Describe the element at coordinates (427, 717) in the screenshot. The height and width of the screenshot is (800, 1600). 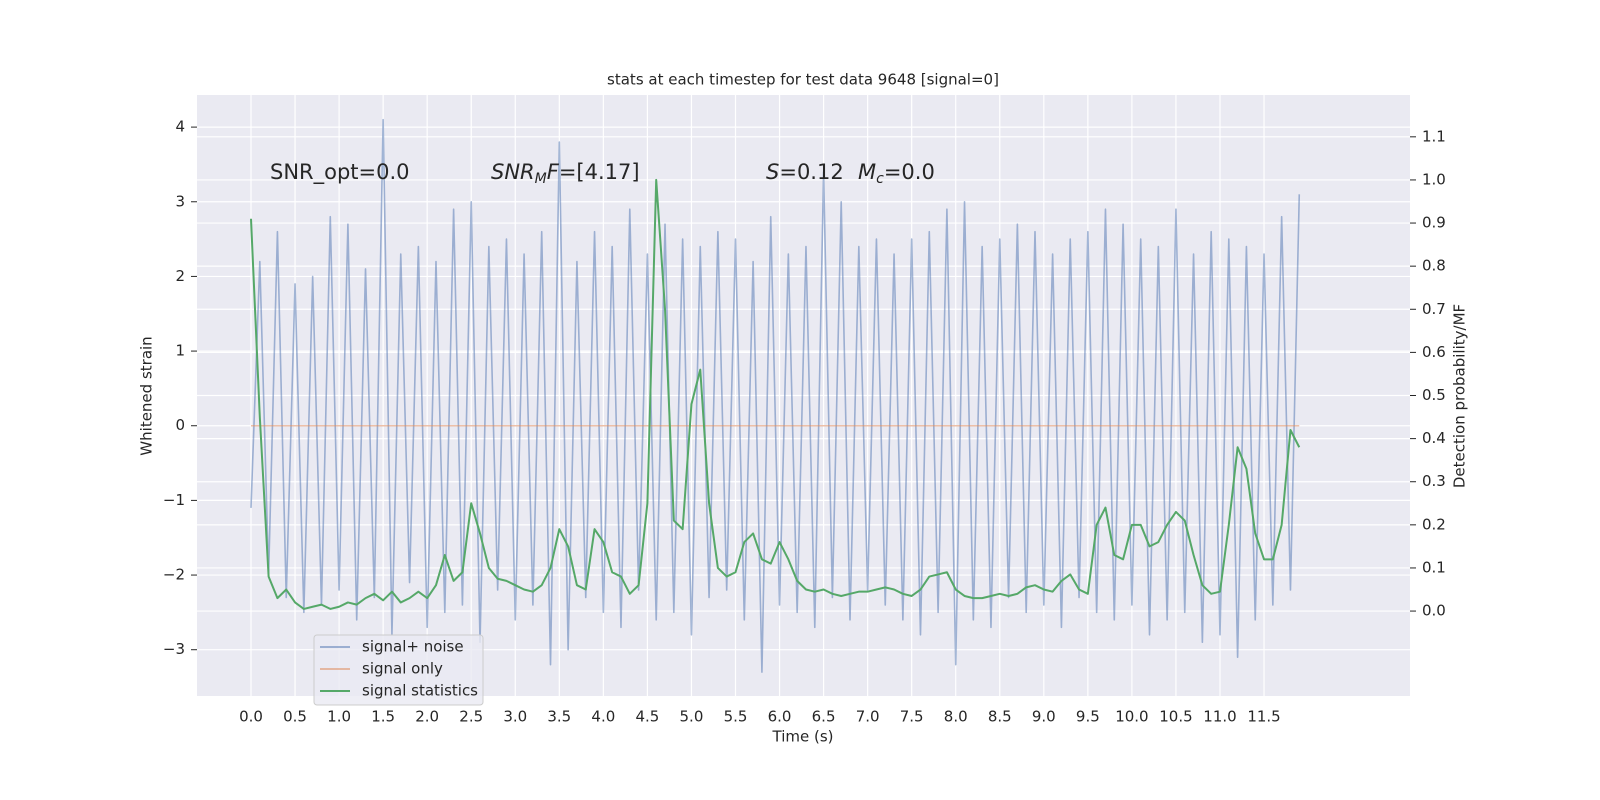
I see `x-tick-label: 2.0` at that location.